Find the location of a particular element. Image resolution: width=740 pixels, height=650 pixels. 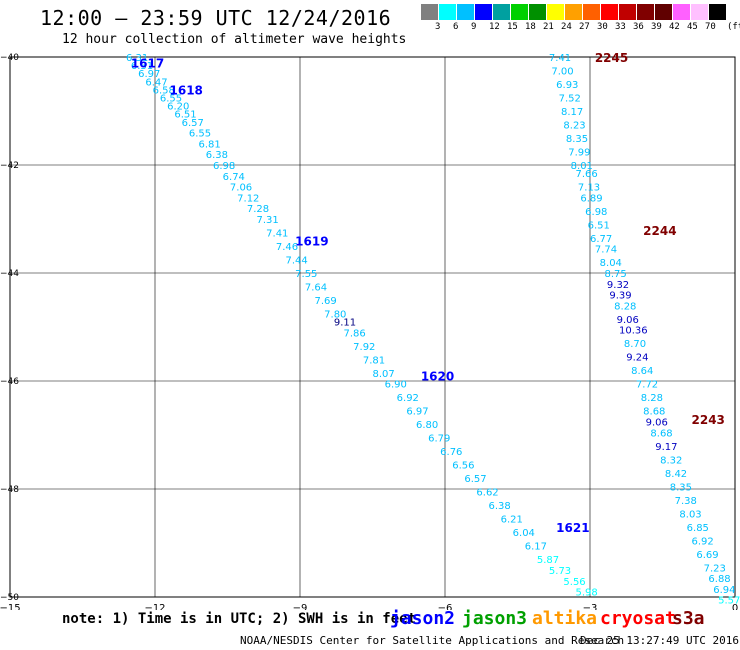

swh-value: 6.90 is located at coordinates (396, 385).